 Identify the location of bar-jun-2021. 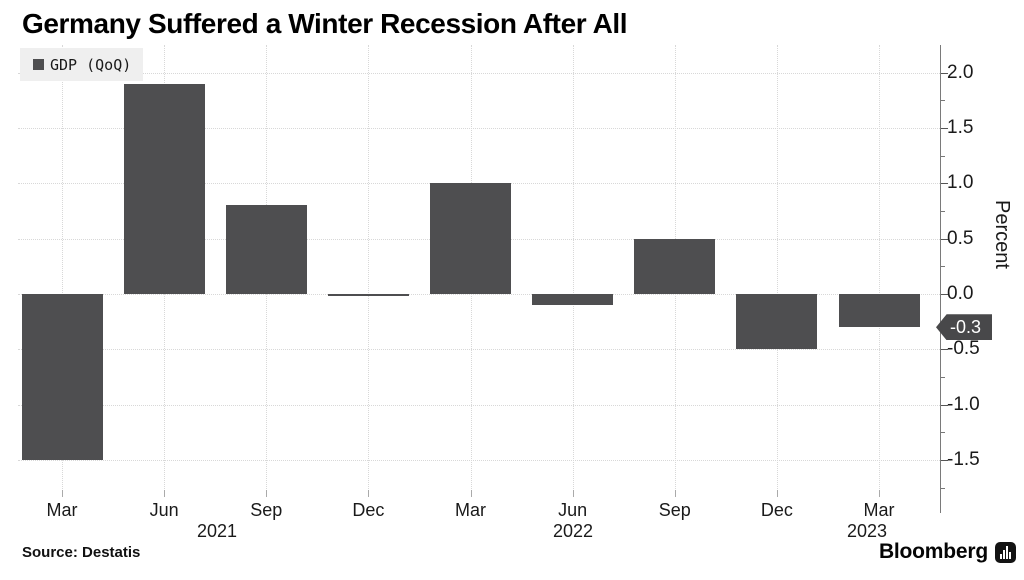
(164, 188).